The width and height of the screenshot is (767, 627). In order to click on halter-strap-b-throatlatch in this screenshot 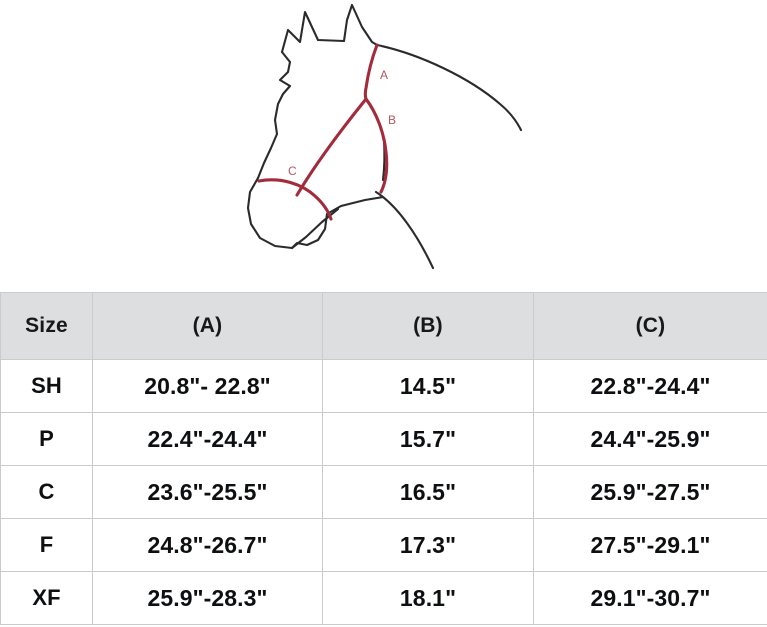, I will do `click(376, 145)`.